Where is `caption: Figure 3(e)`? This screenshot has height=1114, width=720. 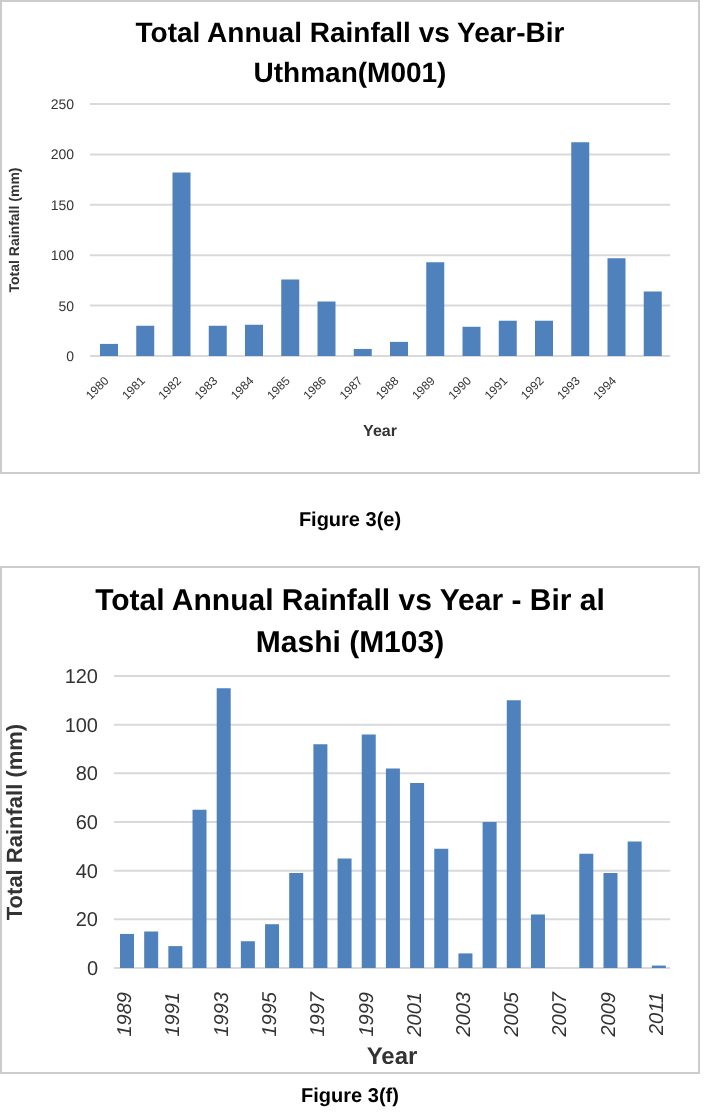
caption: Figure 3(e) is located at coordinates (350, 521).